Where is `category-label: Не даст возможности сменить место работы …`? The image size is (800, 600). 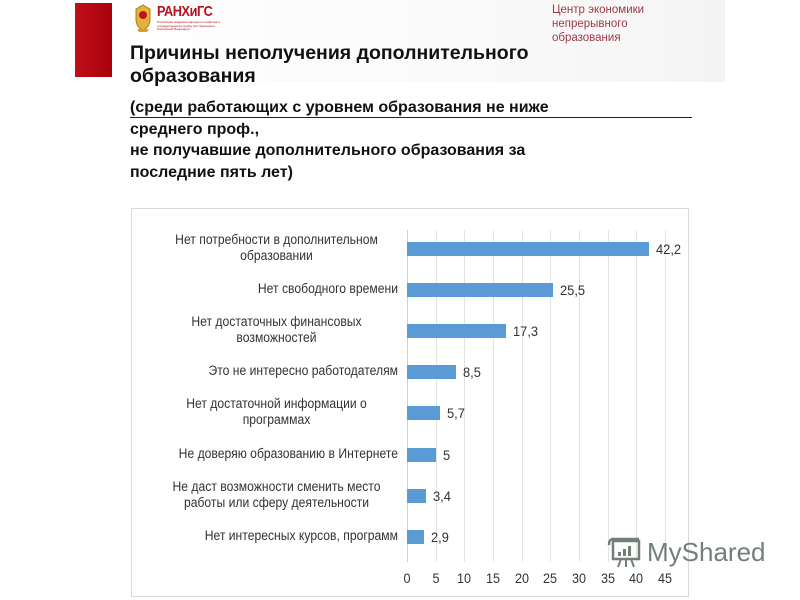
category-label: Не даст возможности сменить место работы … is located at coordinates (276, 495).